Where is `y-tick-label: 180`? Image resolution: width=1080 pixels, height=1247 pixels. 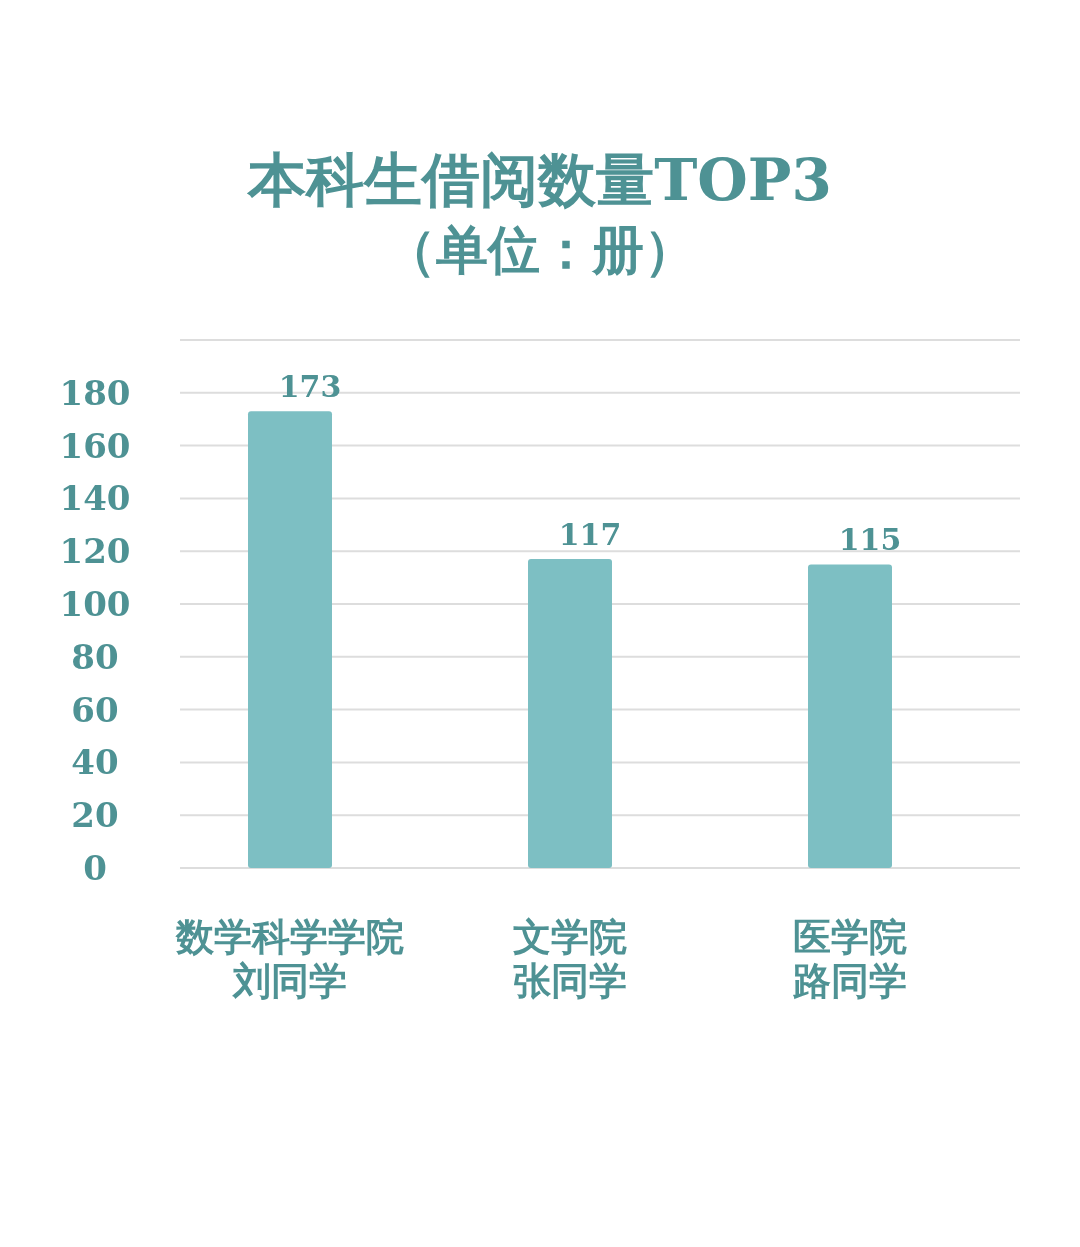
y-tick-label: 180 is located at coordinates (95, 392).